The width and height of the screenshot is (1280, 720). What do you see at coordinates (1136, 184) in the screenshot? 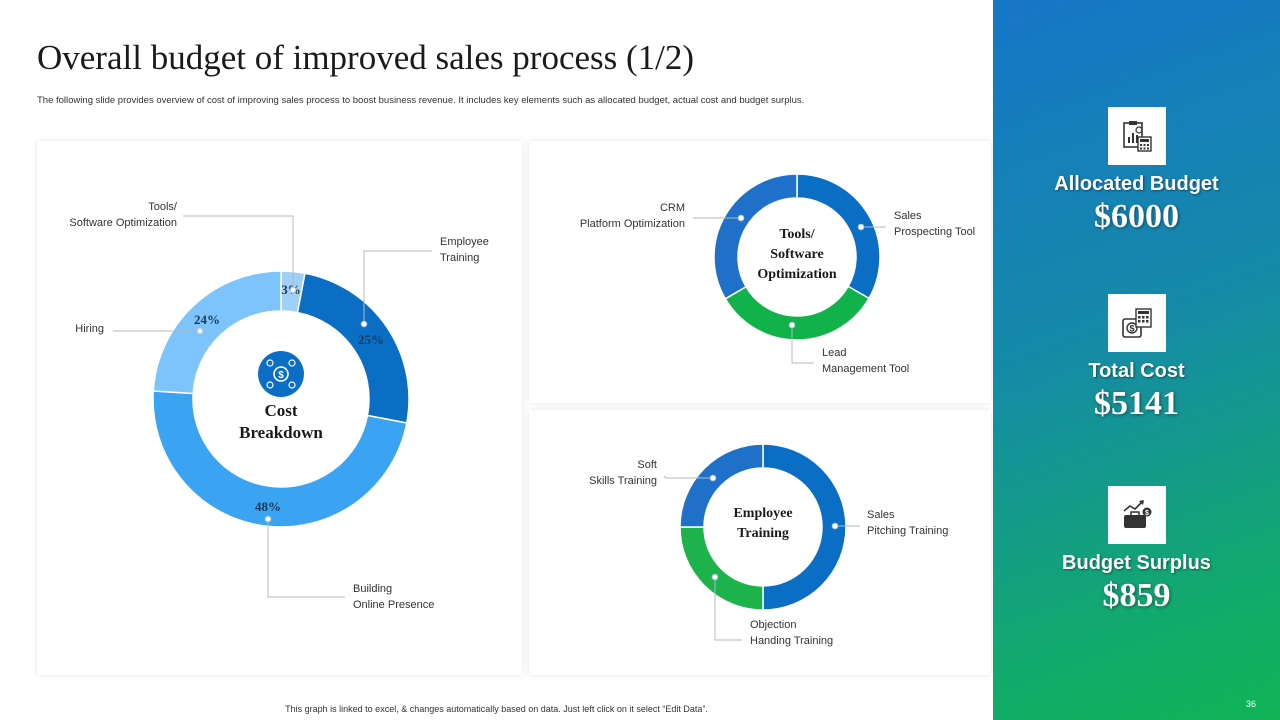
I see `allocated-budget-label: Allocated Budget` at bounding box center [1136, 184].